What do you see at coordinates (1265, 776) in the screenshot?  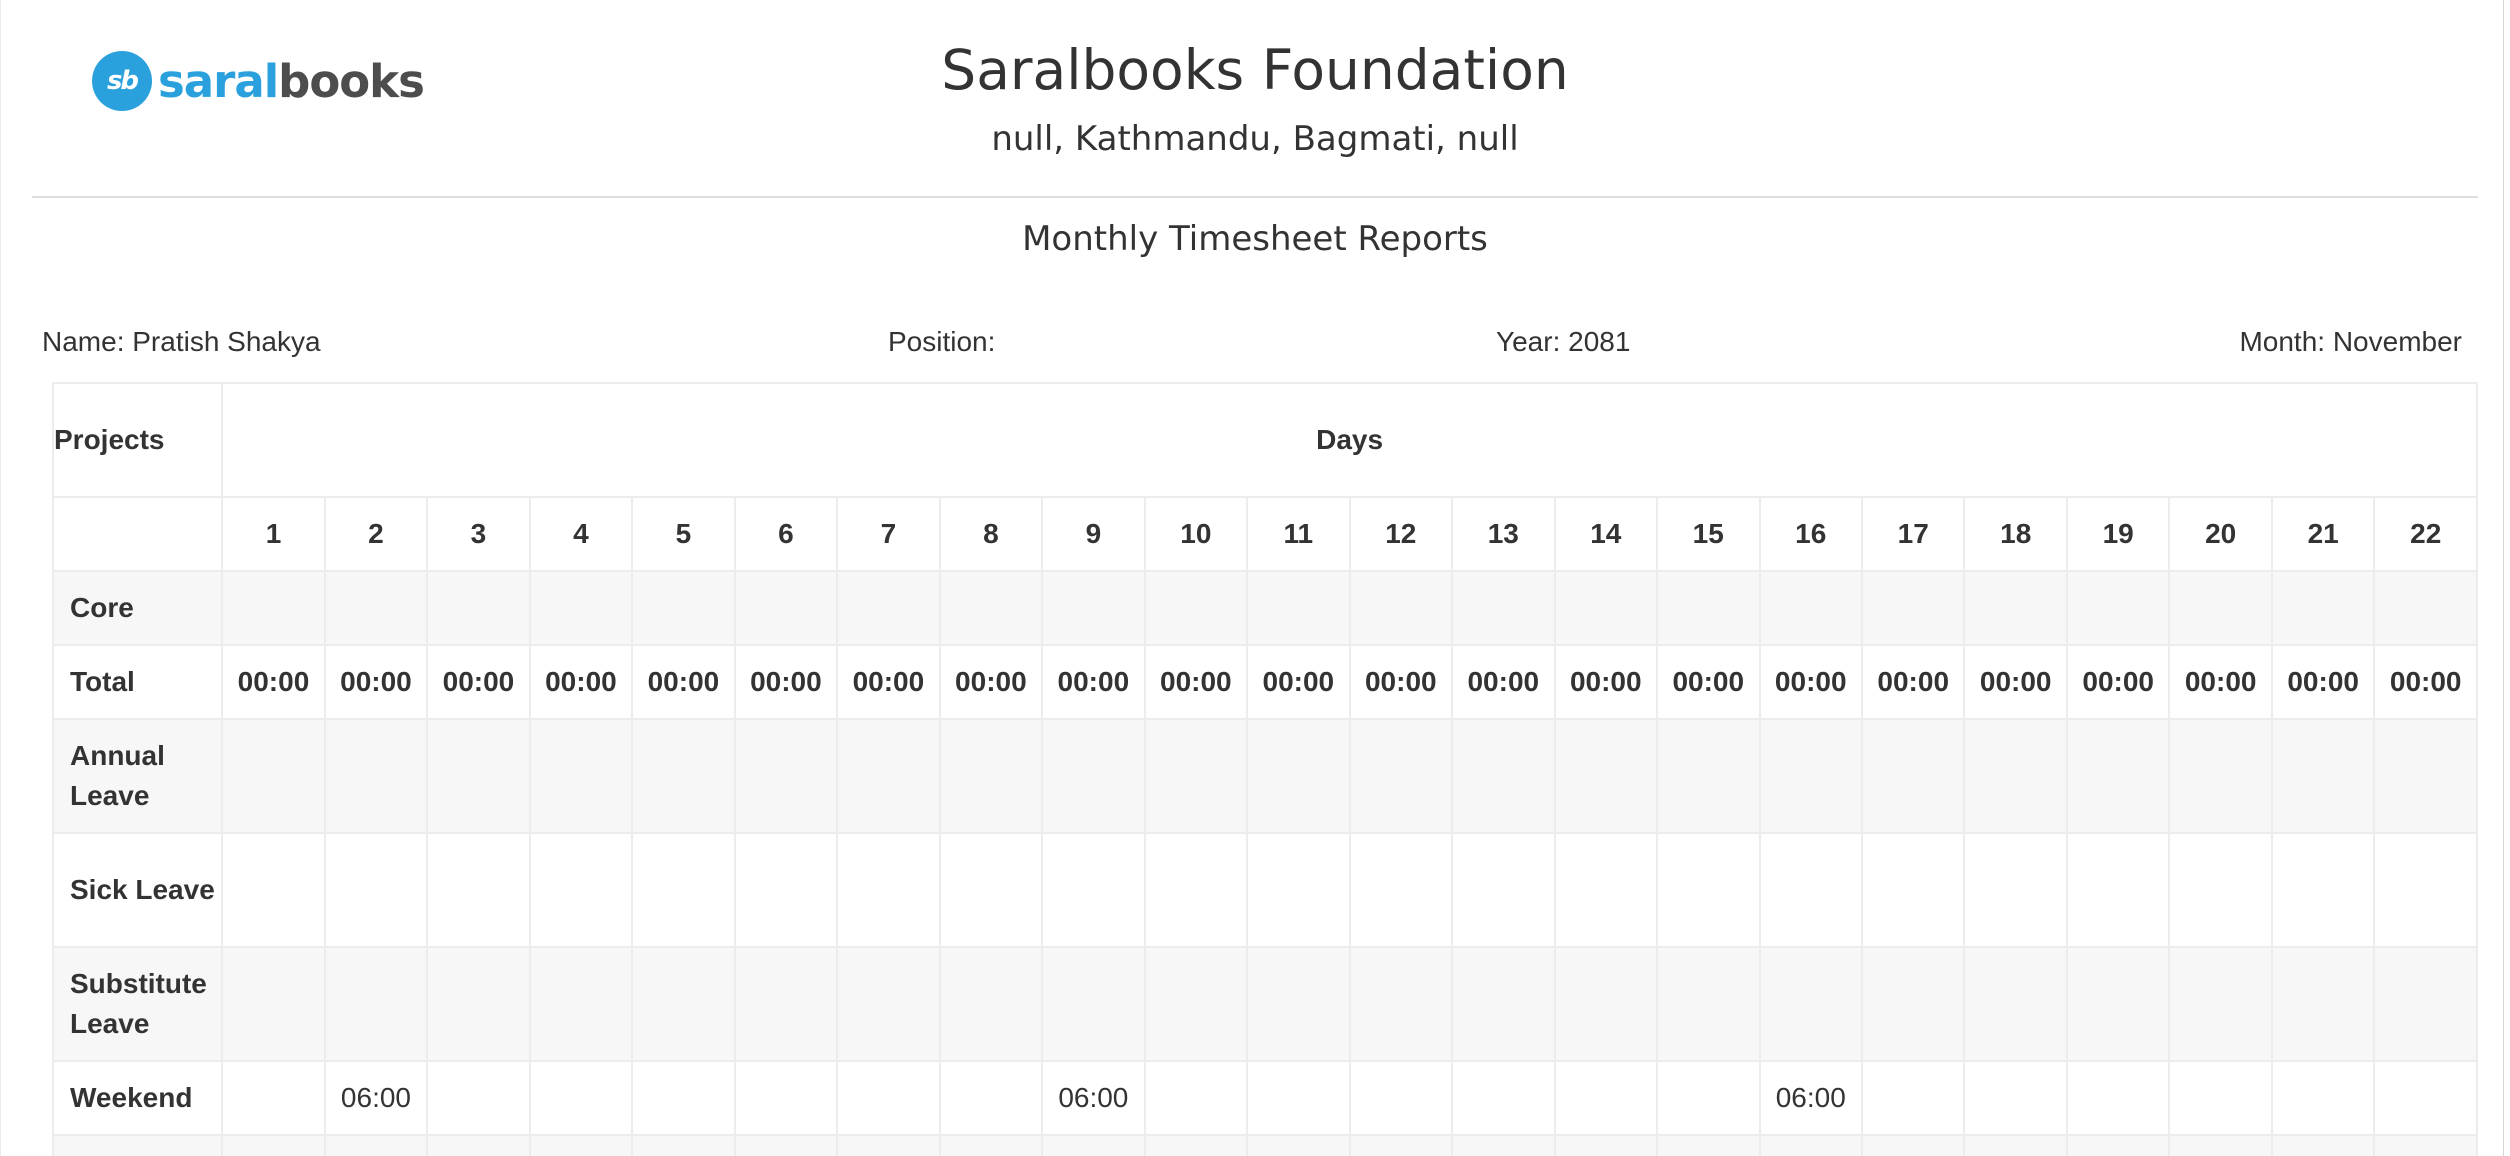 I see `table-row-annual-leave: Annual Leave` at bounding box center [1265, 776].